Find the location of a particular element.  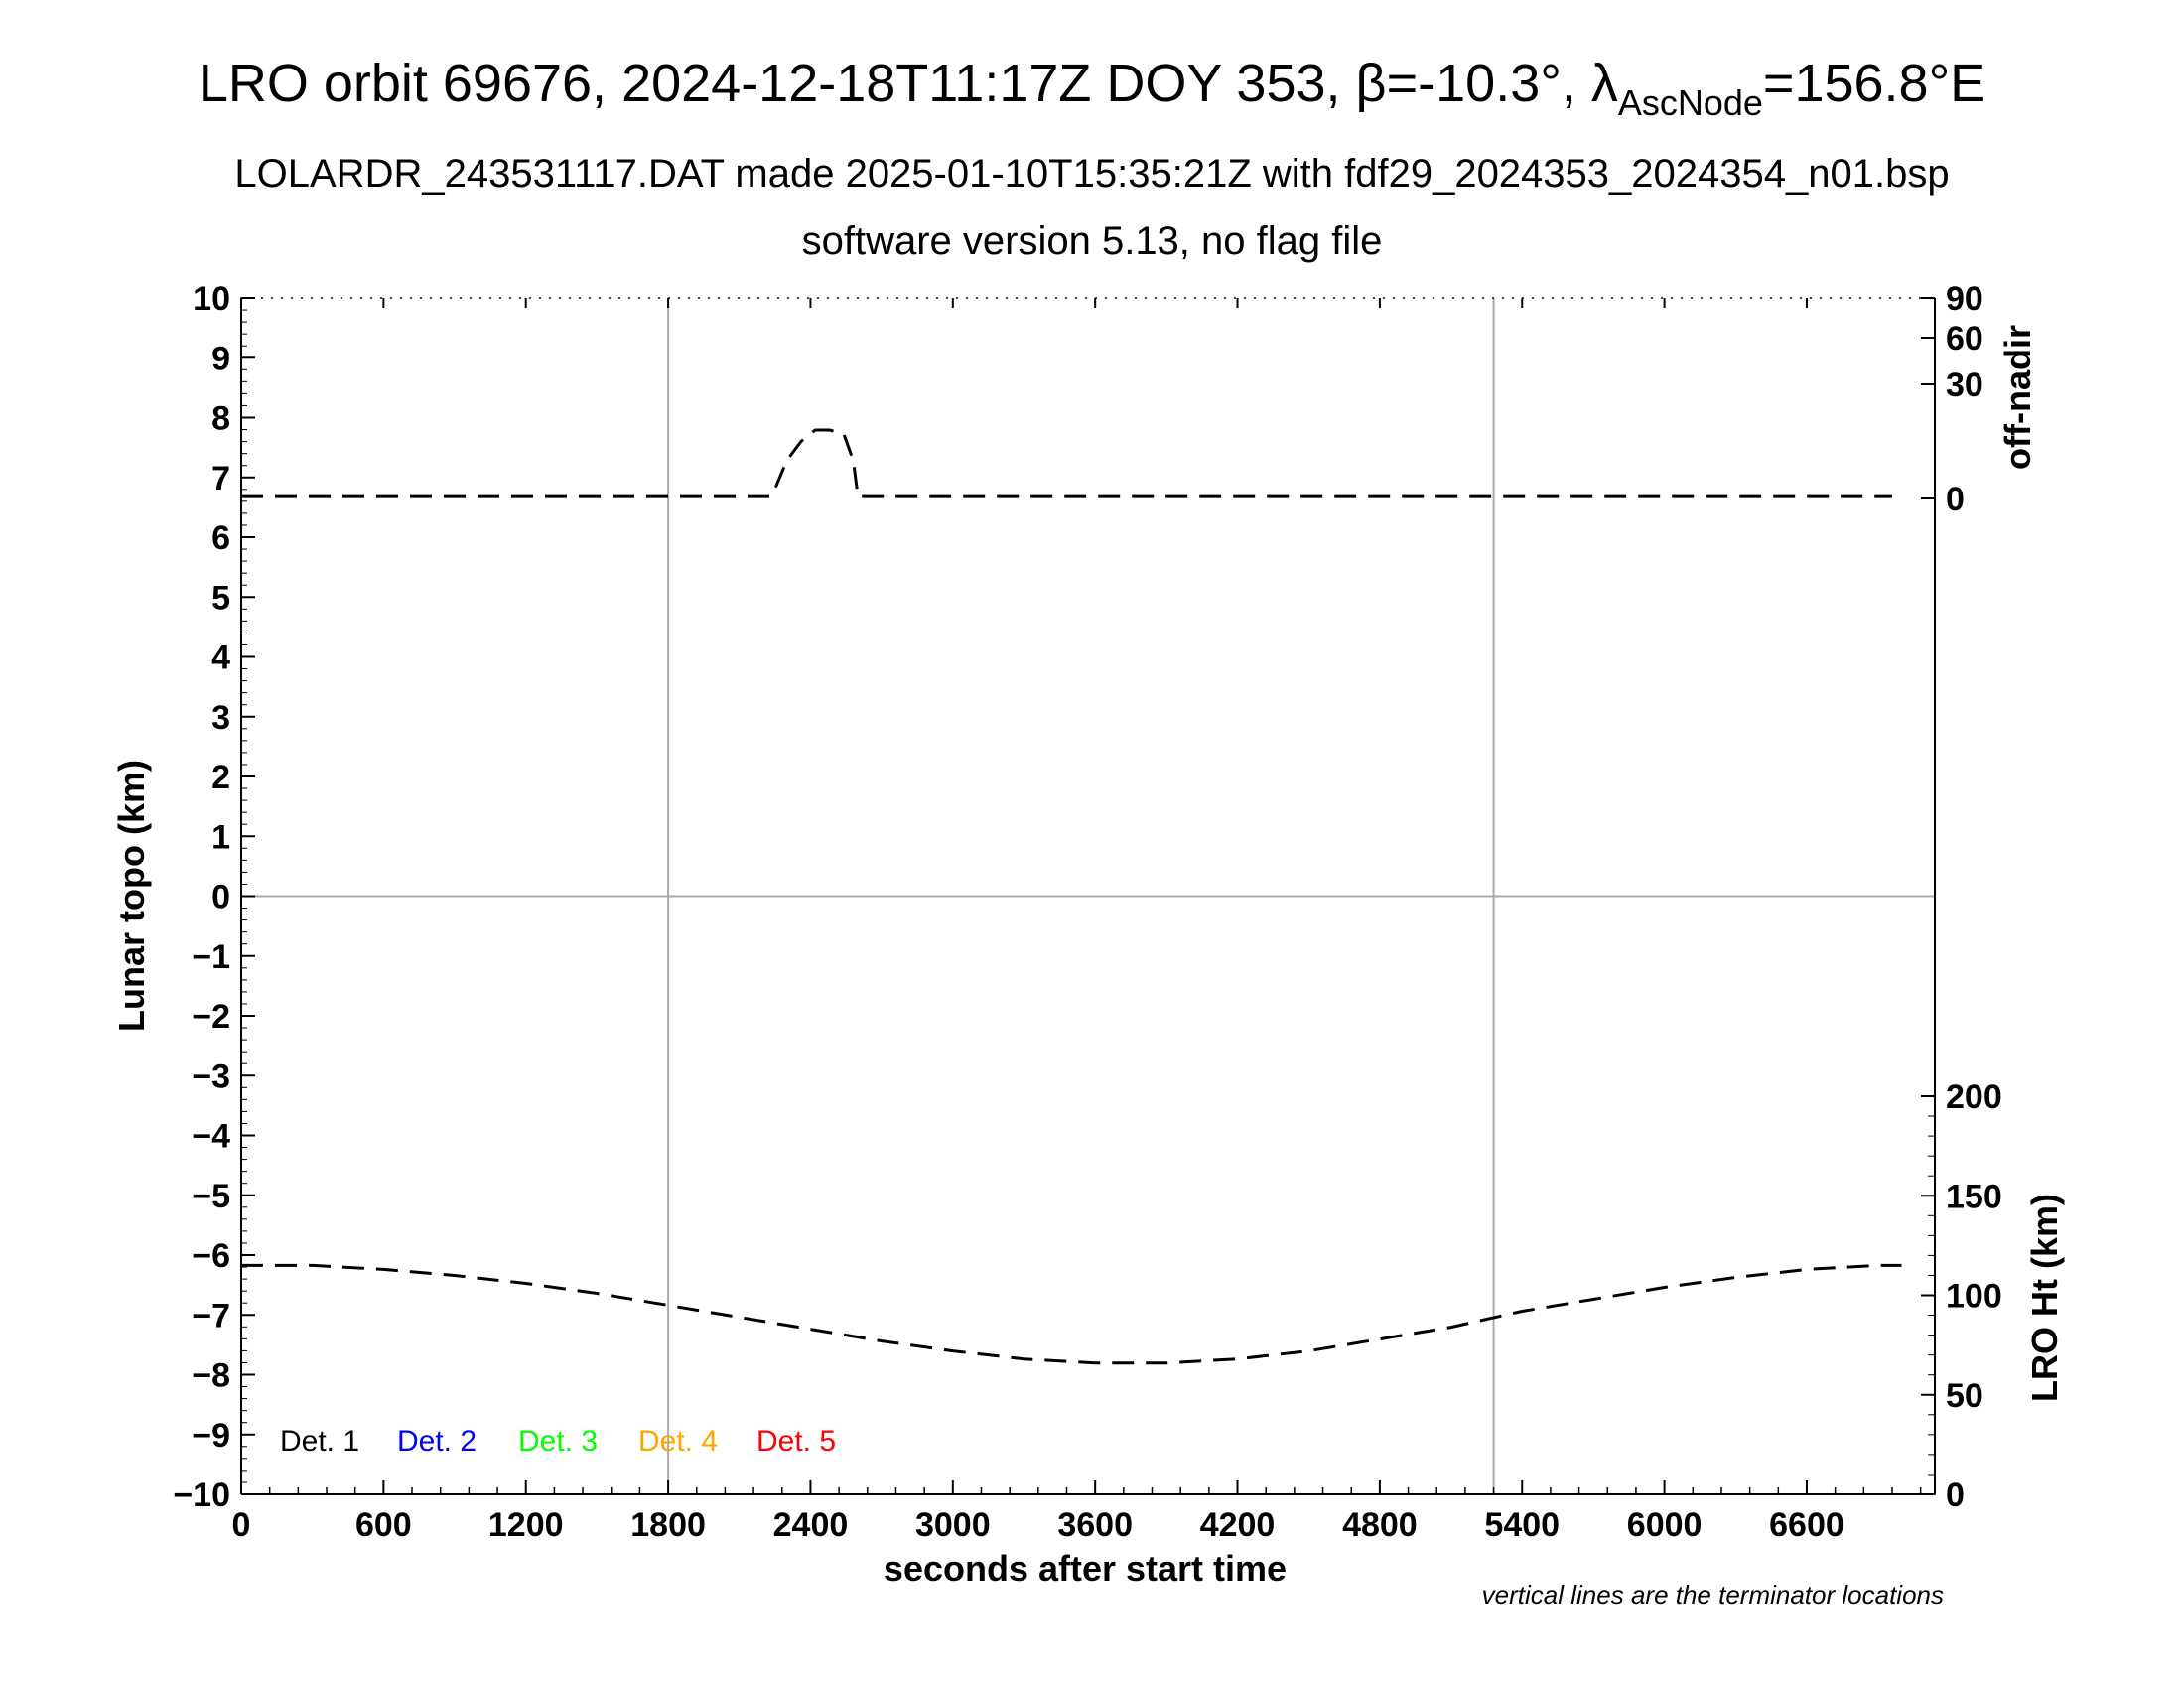

lro-height-axis-ticks: 200 150 100 50 0 is located at coordinates (1961, 1296).